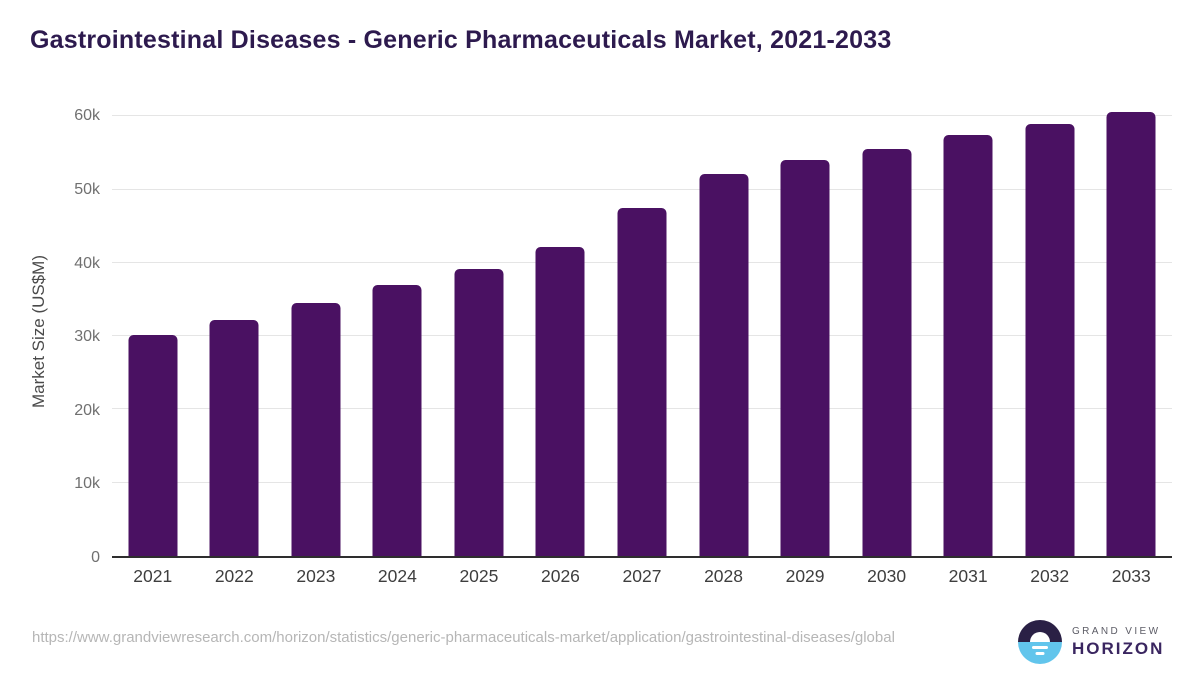 The width and height of the screenshot is (1200, 675). I want to click on x-tick-label-2030: 2030, so click(887, 576).